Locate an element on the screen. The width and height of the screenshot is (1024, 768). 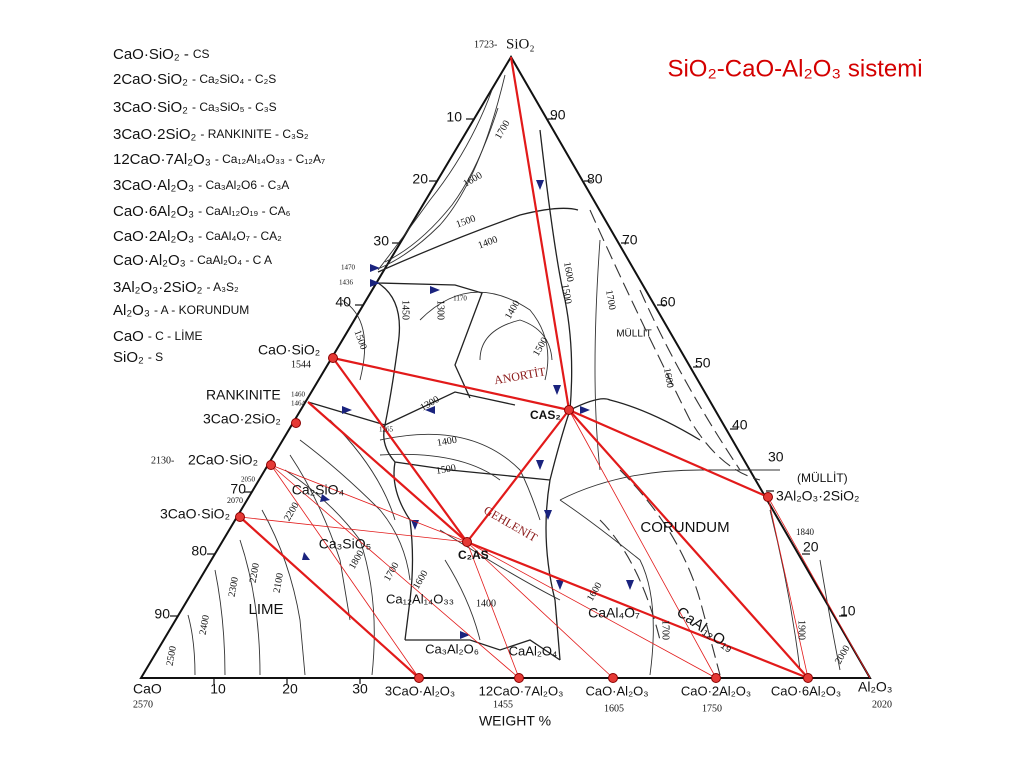
phase-field-label: Ca₂SiO₄ is located at coordinates (318, 490).